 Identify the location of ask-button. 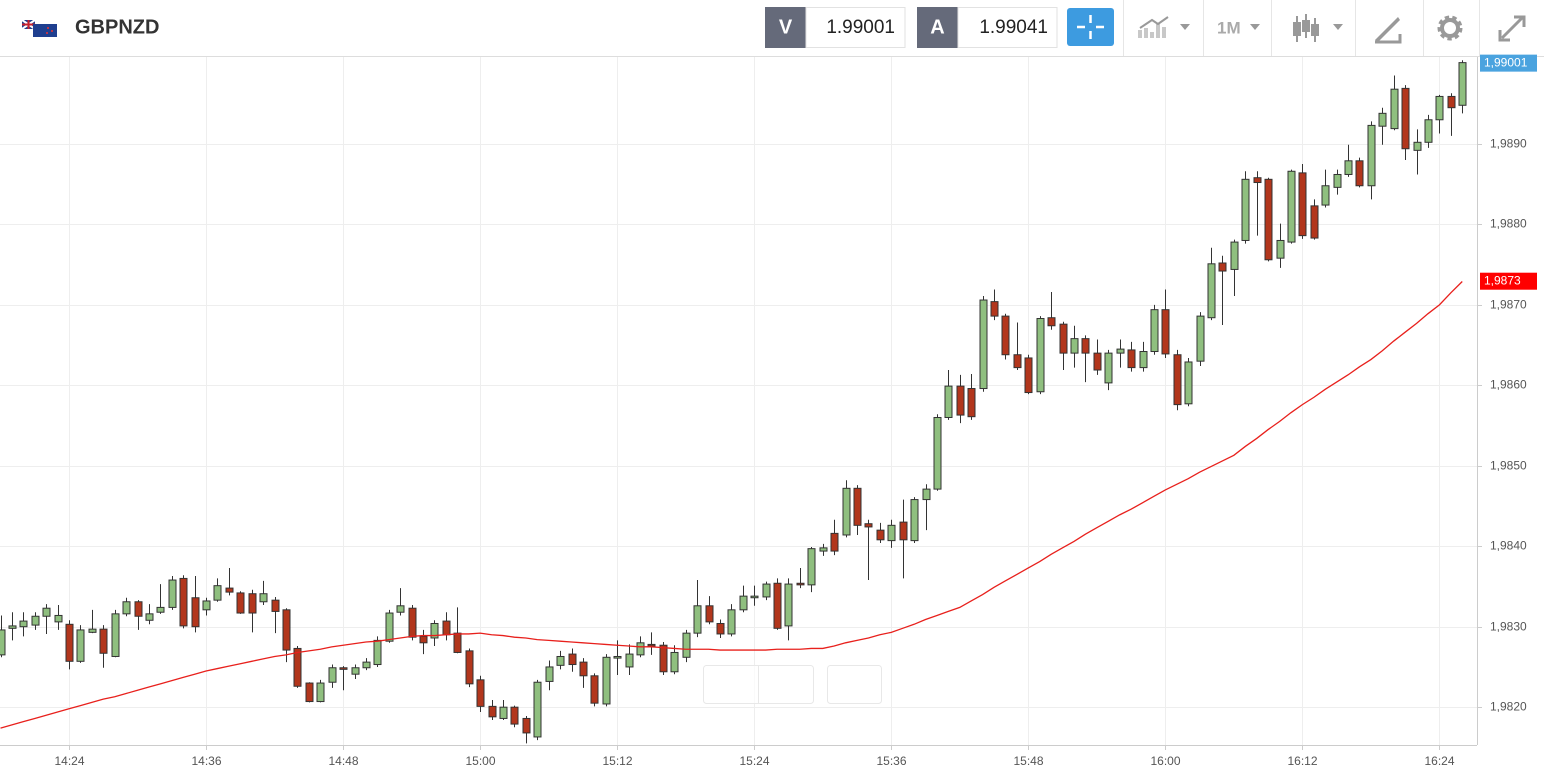
(937, 27).